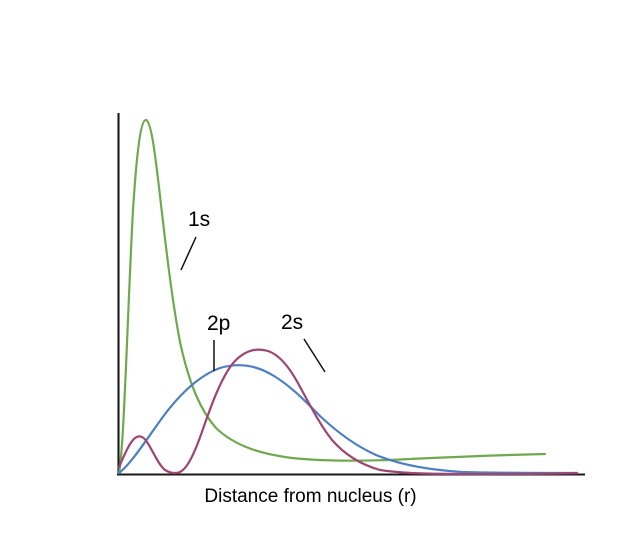 This screenshot has width=621, height=540. I want to click on leader-line-1s, so click(188, 253).